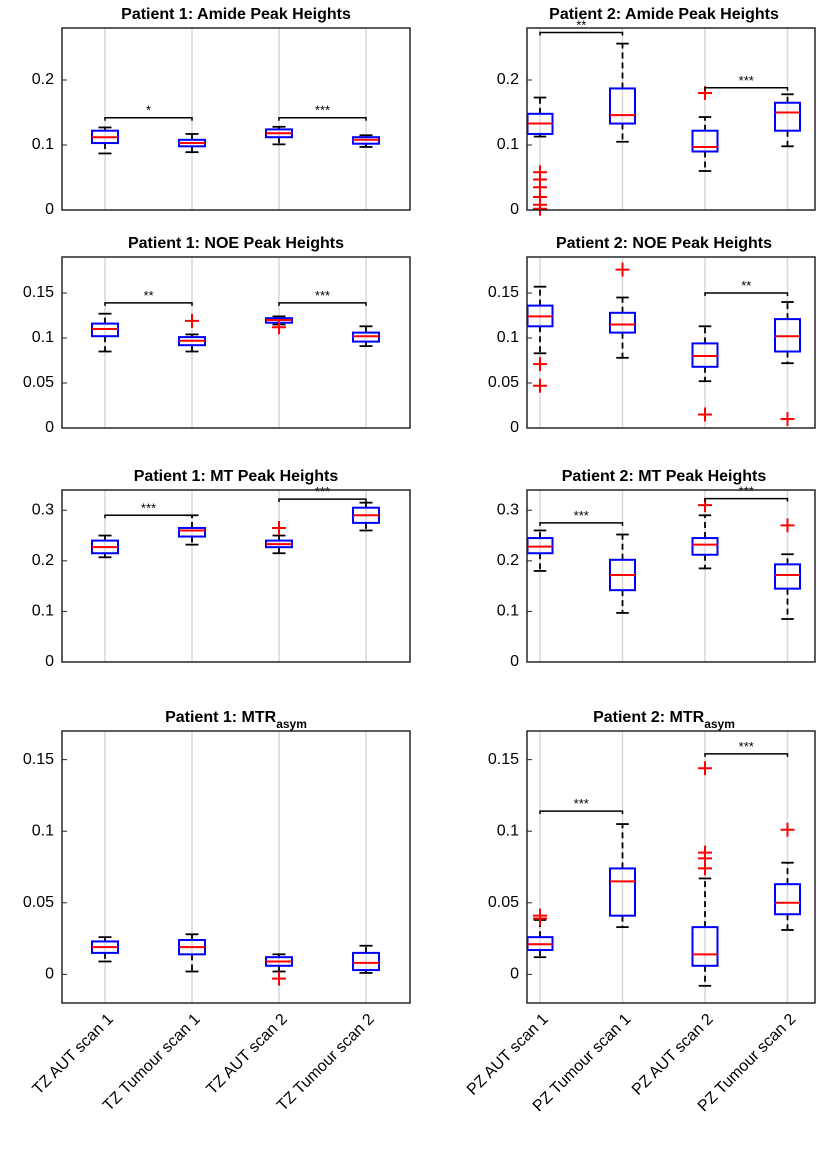  I want to click on chart-title: Patient 1: NOE Peak Heights, so click(236, 243).